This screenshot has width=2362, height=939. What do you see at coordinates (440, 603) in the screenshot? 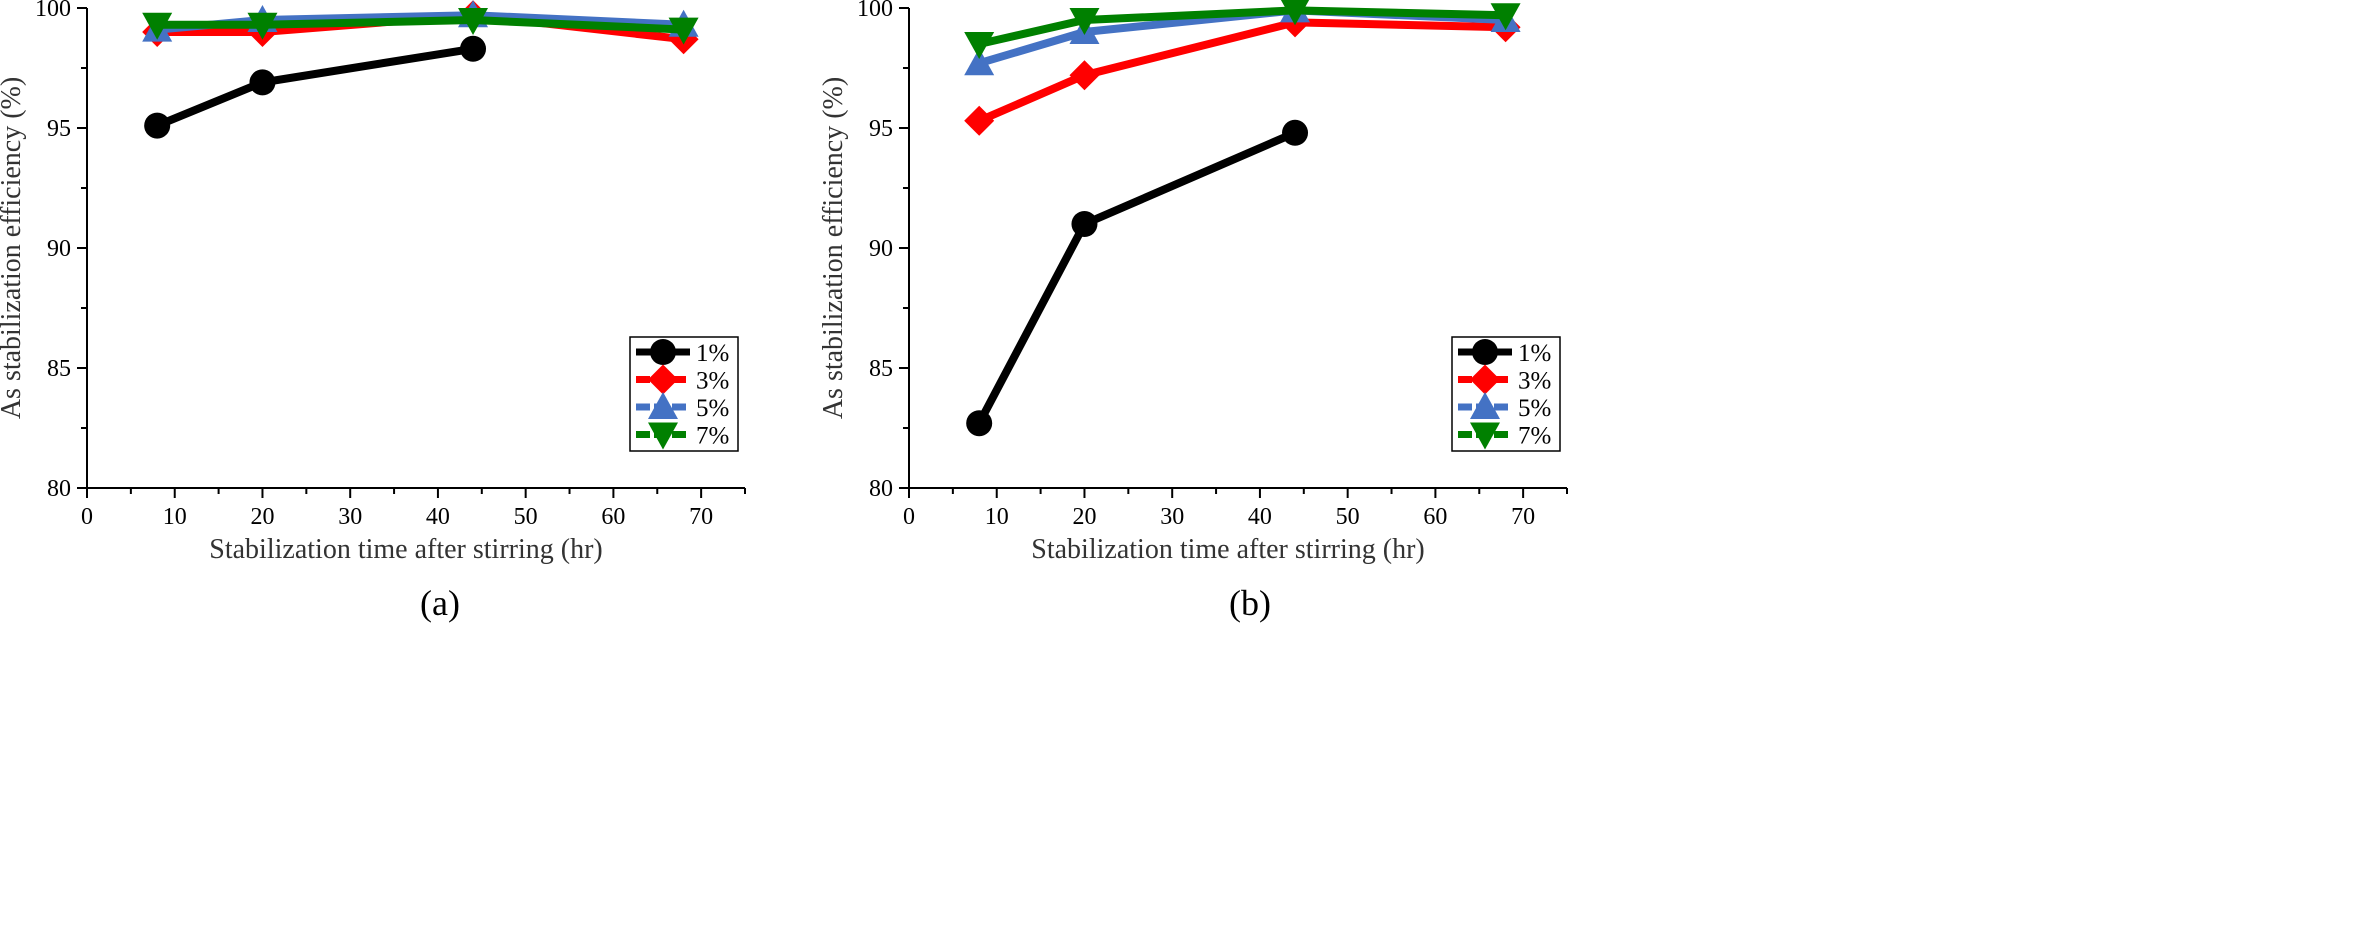
I see `panel-label: (a)` at bounding box center [440, 603].